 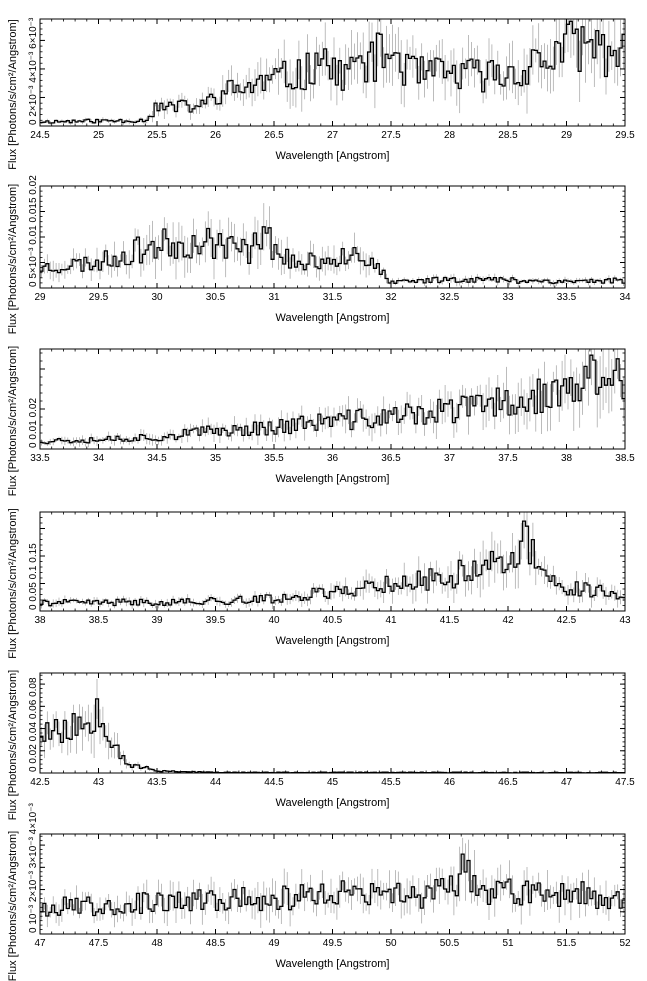 What do you see at coordinates (508, 943) in the screenshot?
I see `x-tick-label: 51` at bounding box center [508, 943].